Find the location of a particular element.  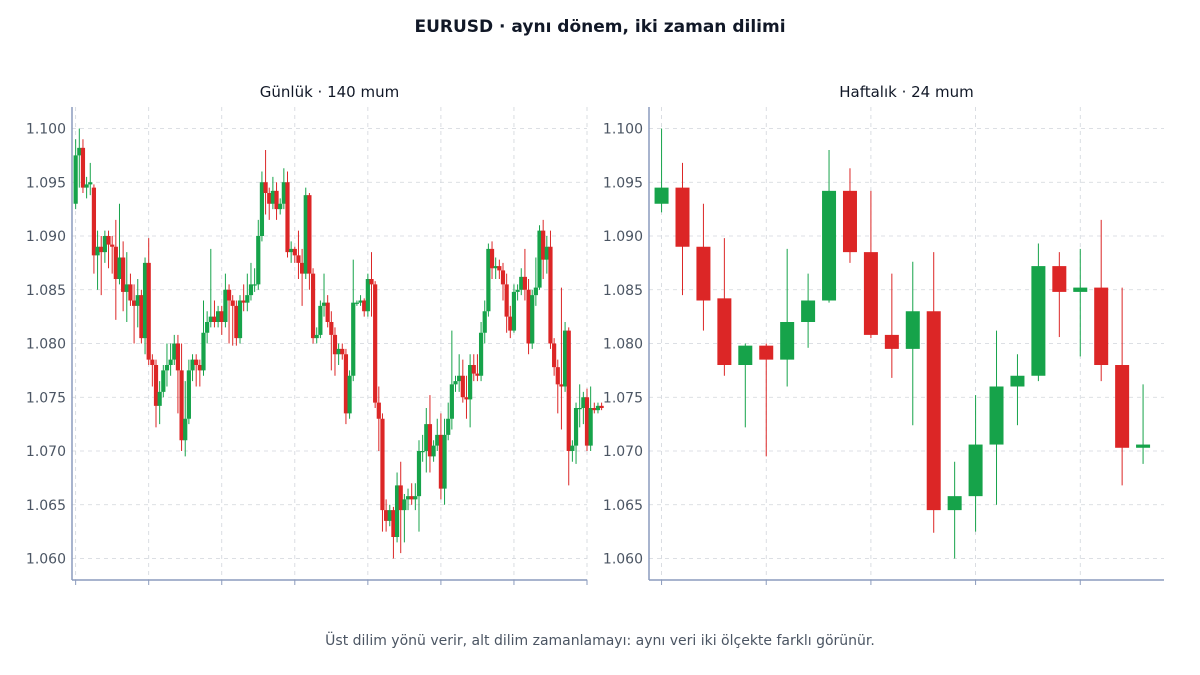

y-tick-label: 1.095 is located at coordinates (623, 183).